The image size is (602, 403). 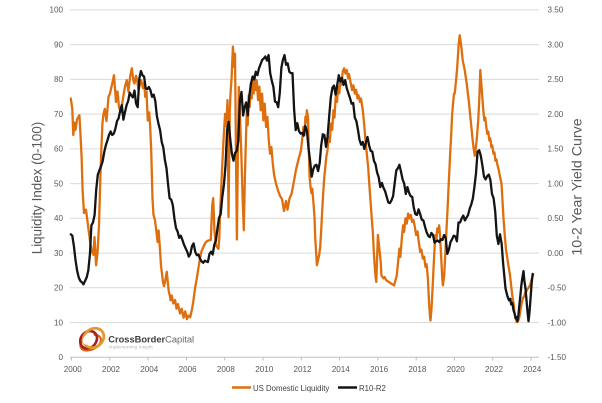 I want to click on svg-text: US Domestic Liquidity, so click(x=291, y=388).